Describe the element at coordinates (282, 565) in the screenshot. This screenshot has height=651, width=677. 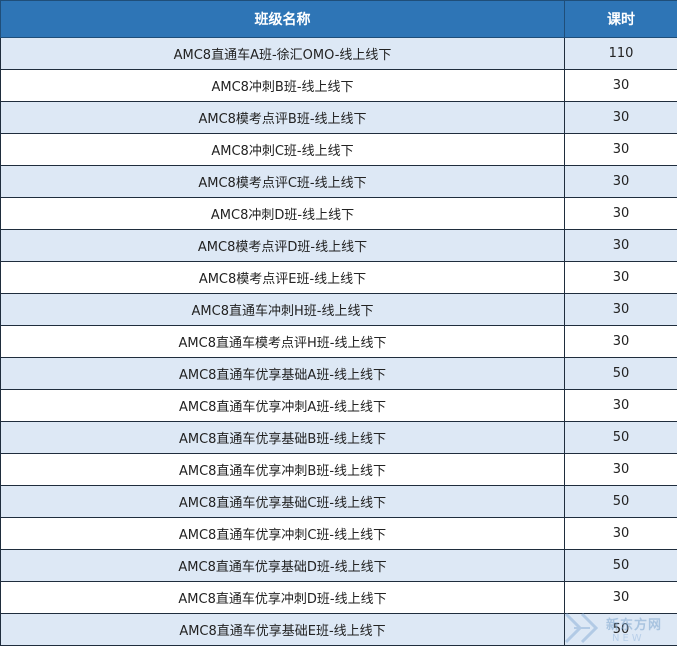
I see `class-name-cell: AMC8直通车优享基础D班-线上线下` at that location.